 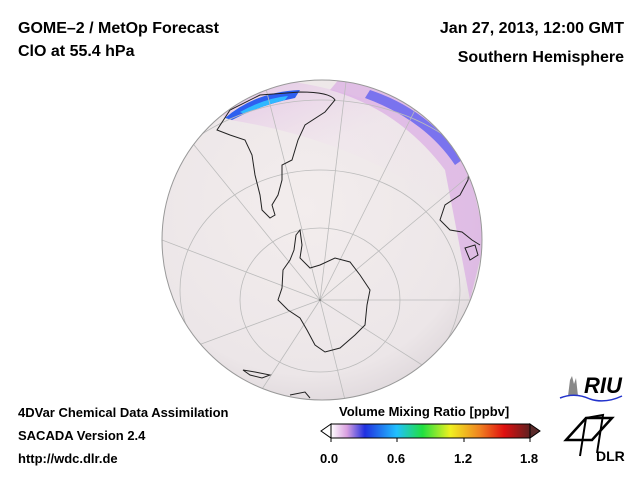 I want to click on africa-coast, so click(x=460, y=202).